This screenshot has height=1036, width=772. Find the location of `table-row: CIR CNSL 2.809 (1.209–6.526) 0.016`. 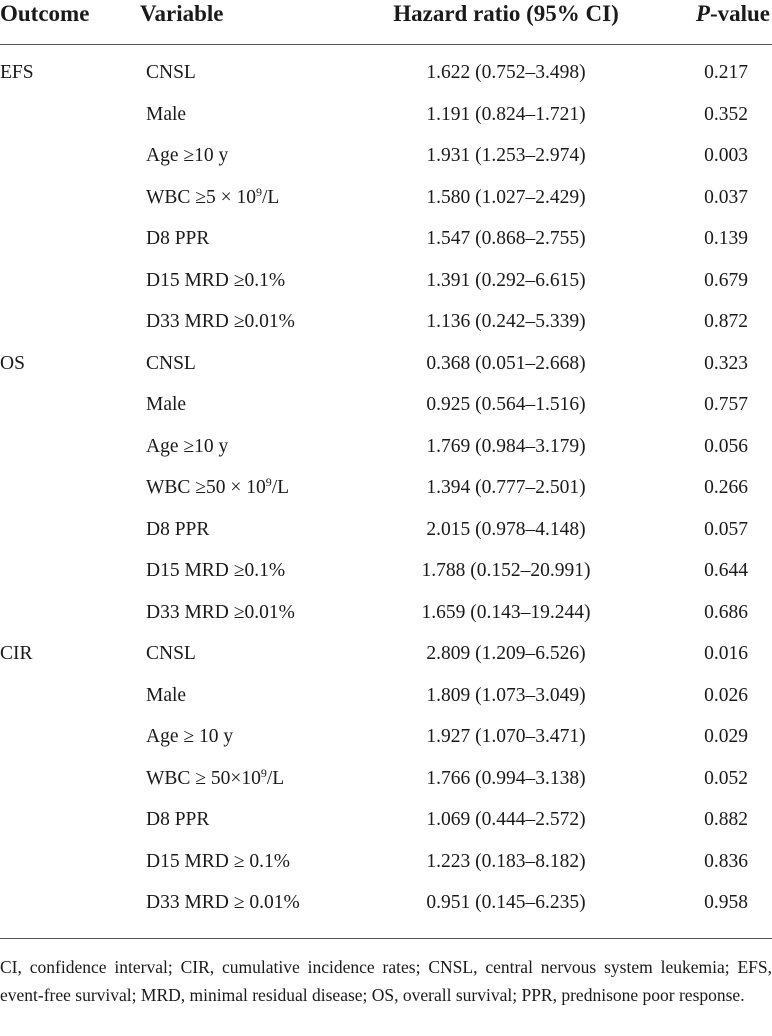

table-row: CIR CNSL 2.809 (1.209–6.526) 0.016 is located at coordinates (386, 655).